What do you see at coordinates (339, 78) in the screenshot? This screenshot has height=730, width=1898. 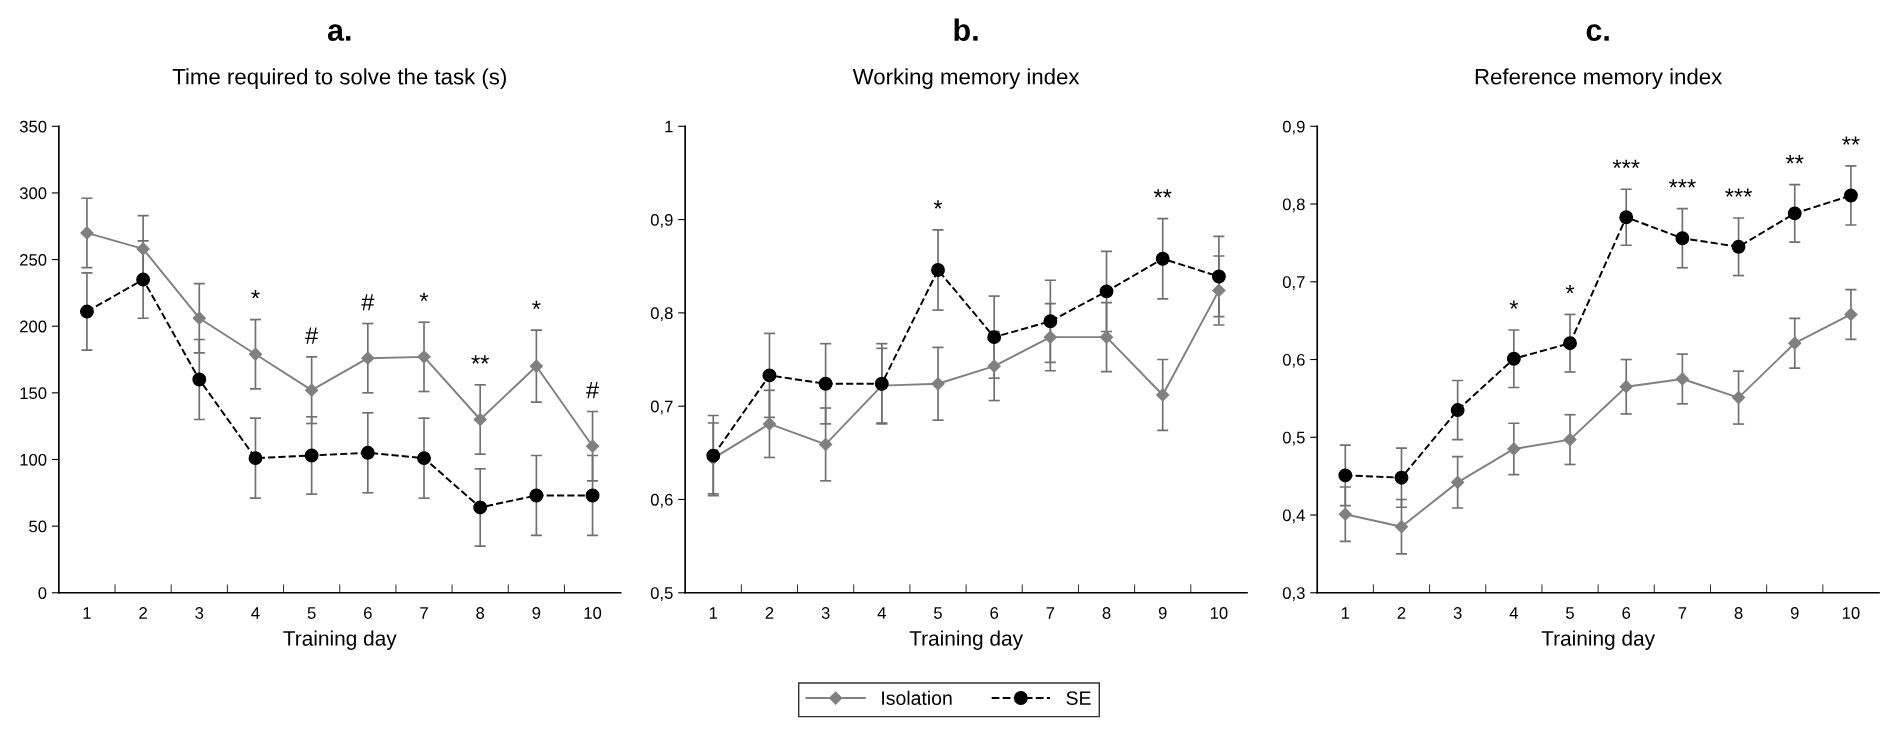 I see `chart-subtitle: Time required to solve the task (s)` at bounding box center [339, 78].